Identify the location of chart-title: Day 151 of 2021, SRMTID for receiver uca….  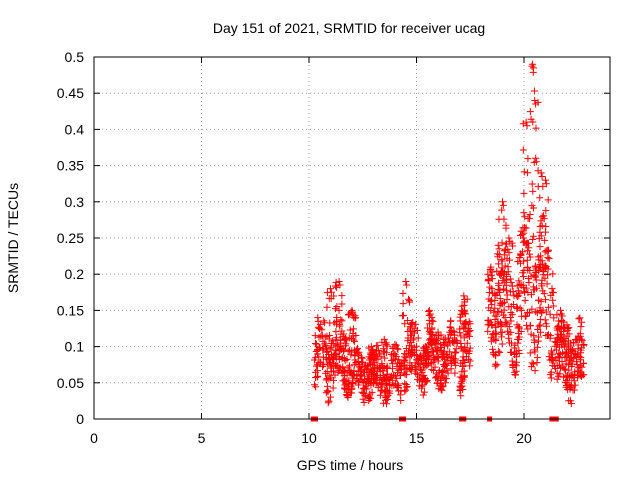
(349, 28).